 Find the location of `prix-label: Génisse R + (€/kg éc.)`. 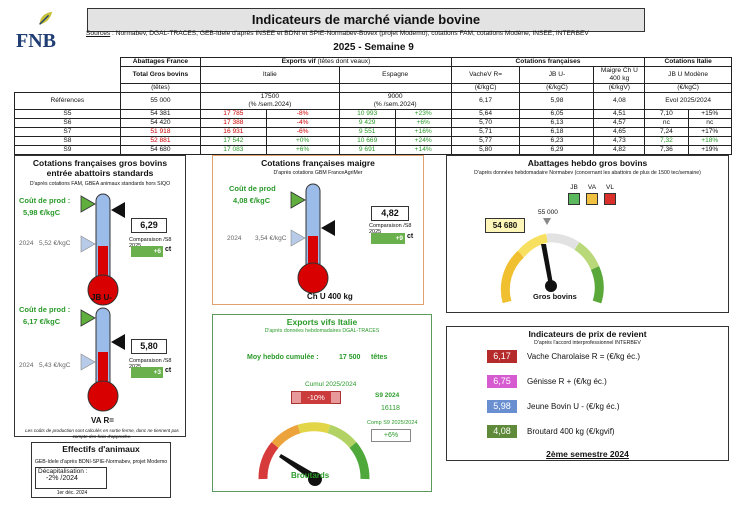

prix-label: Génisse R + (€/kg éc.) is located at coordinates (567, 381).